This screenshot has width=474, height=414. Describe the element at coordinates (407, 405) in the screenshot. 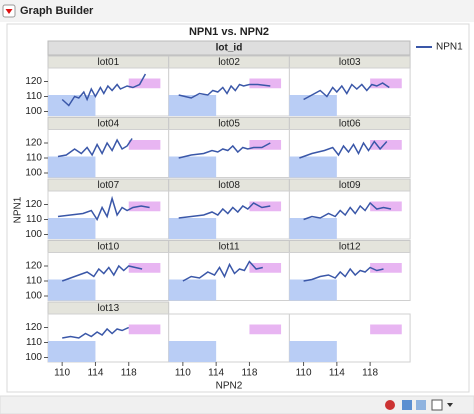

I see `nav-icon` at that location.